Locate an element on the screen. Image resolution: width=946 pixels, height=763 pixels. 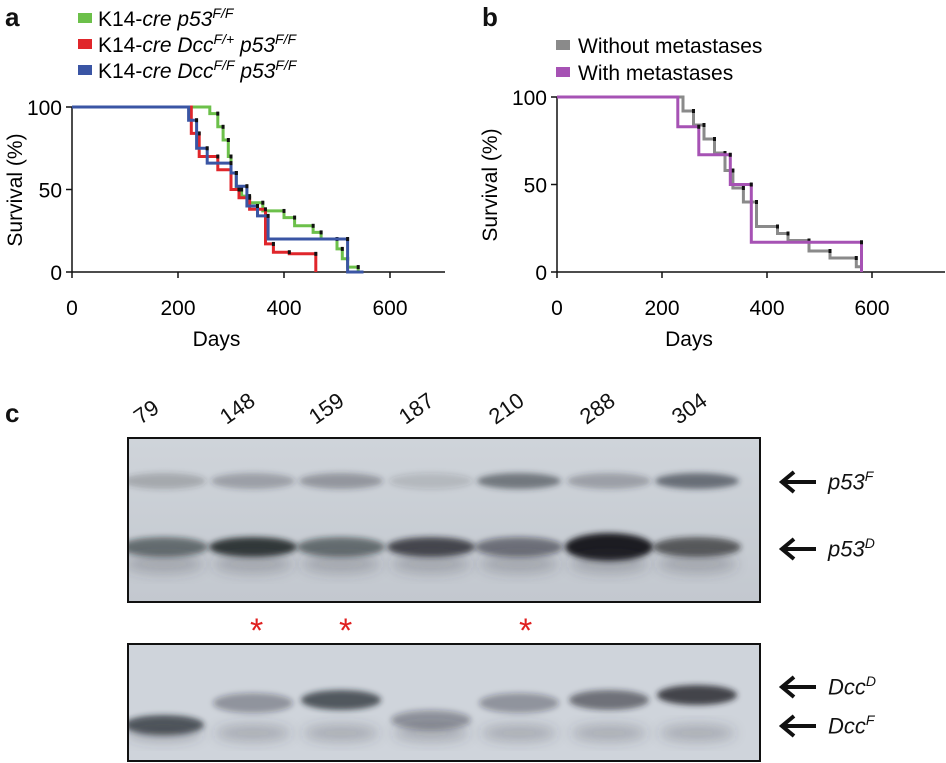
y-axis-label: Survival (%) is located at coordinates (490, 184).